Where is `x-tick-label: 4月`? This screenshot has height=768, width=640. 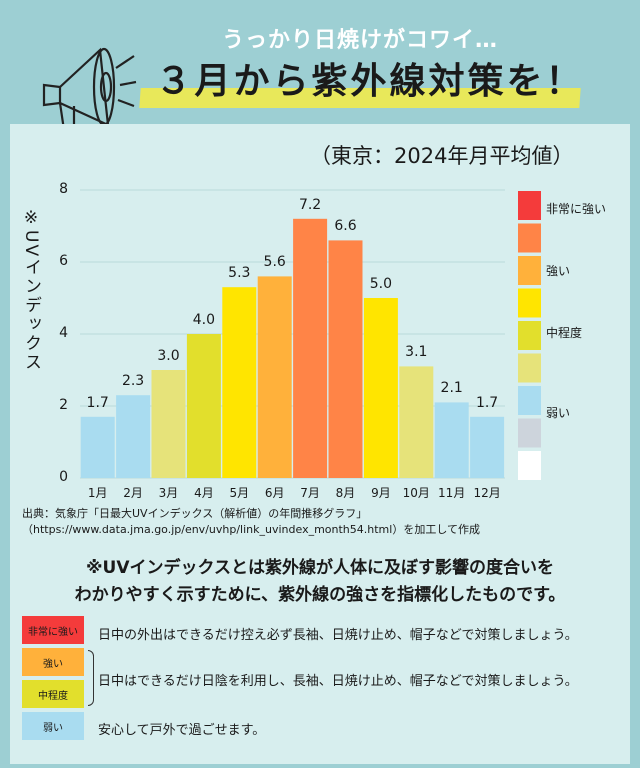
x-tick-label: 4月 is located at coordinates (204, 493).